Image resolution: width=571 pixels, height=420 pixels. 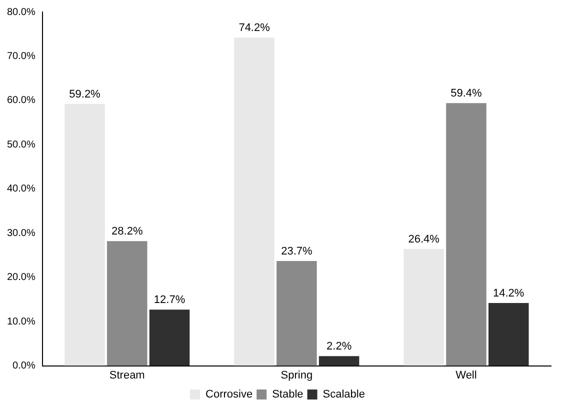 What do you see at coordinates (466, 375) in the screenshot?
I see `x-tick-label: Well` at bounding box center [466, 375].